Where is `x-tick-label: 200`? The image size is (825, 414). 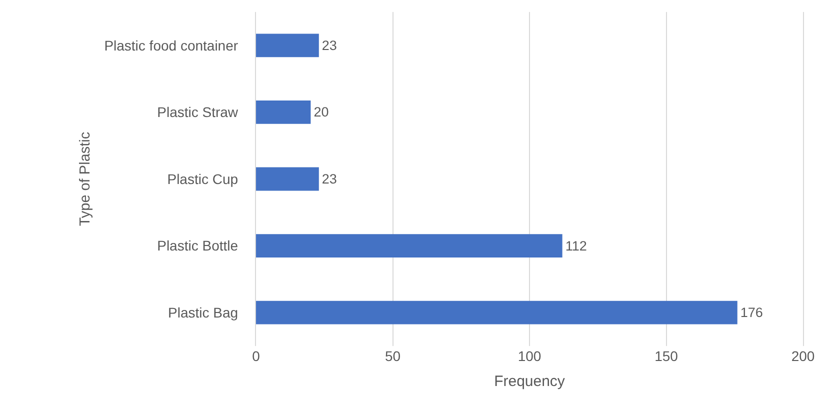 x-tick-label: 200 is located at coordinates (803, 356).